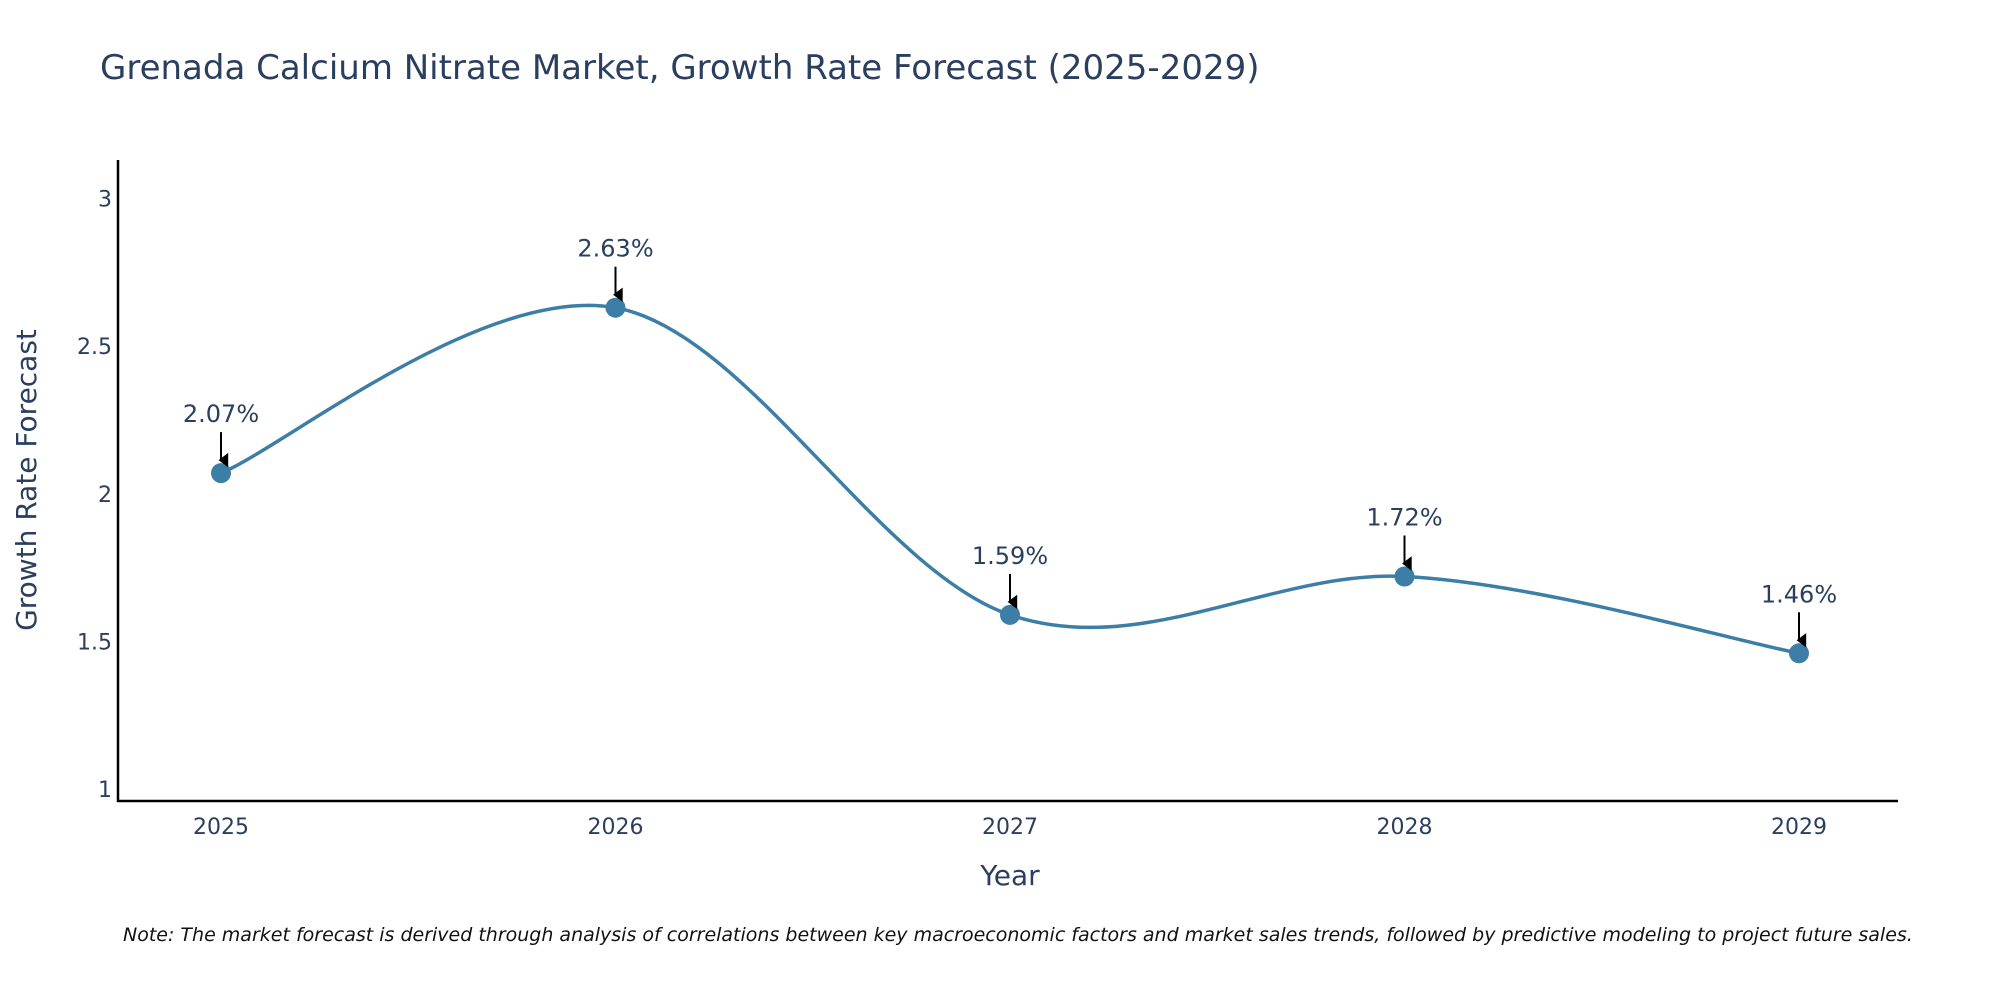 This screenshot has width=2000, height=1000. What do you see at coordinates (105, 495) in the screenshot?
I see `y-tick-label: 2` at bounding box center [105, 495].